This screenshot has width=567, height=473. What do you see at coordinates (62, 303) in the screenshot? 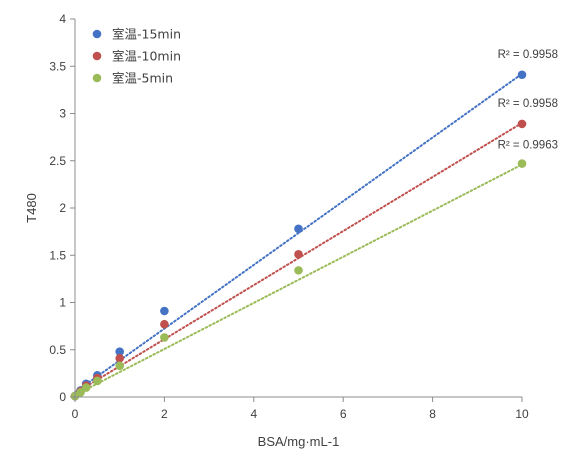
I see `y-tick-label: 1` at bounding box center [62, 303].